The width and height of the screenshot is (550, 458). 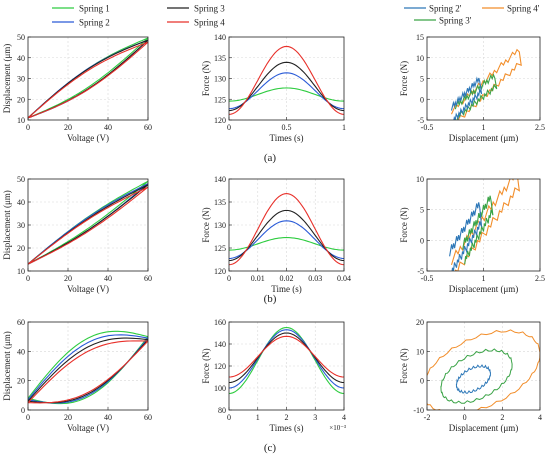 What do you see at coordinates (222, 410) in the screenshot?
I see `y-tick-label: 80` at bounding box center [222, 410].